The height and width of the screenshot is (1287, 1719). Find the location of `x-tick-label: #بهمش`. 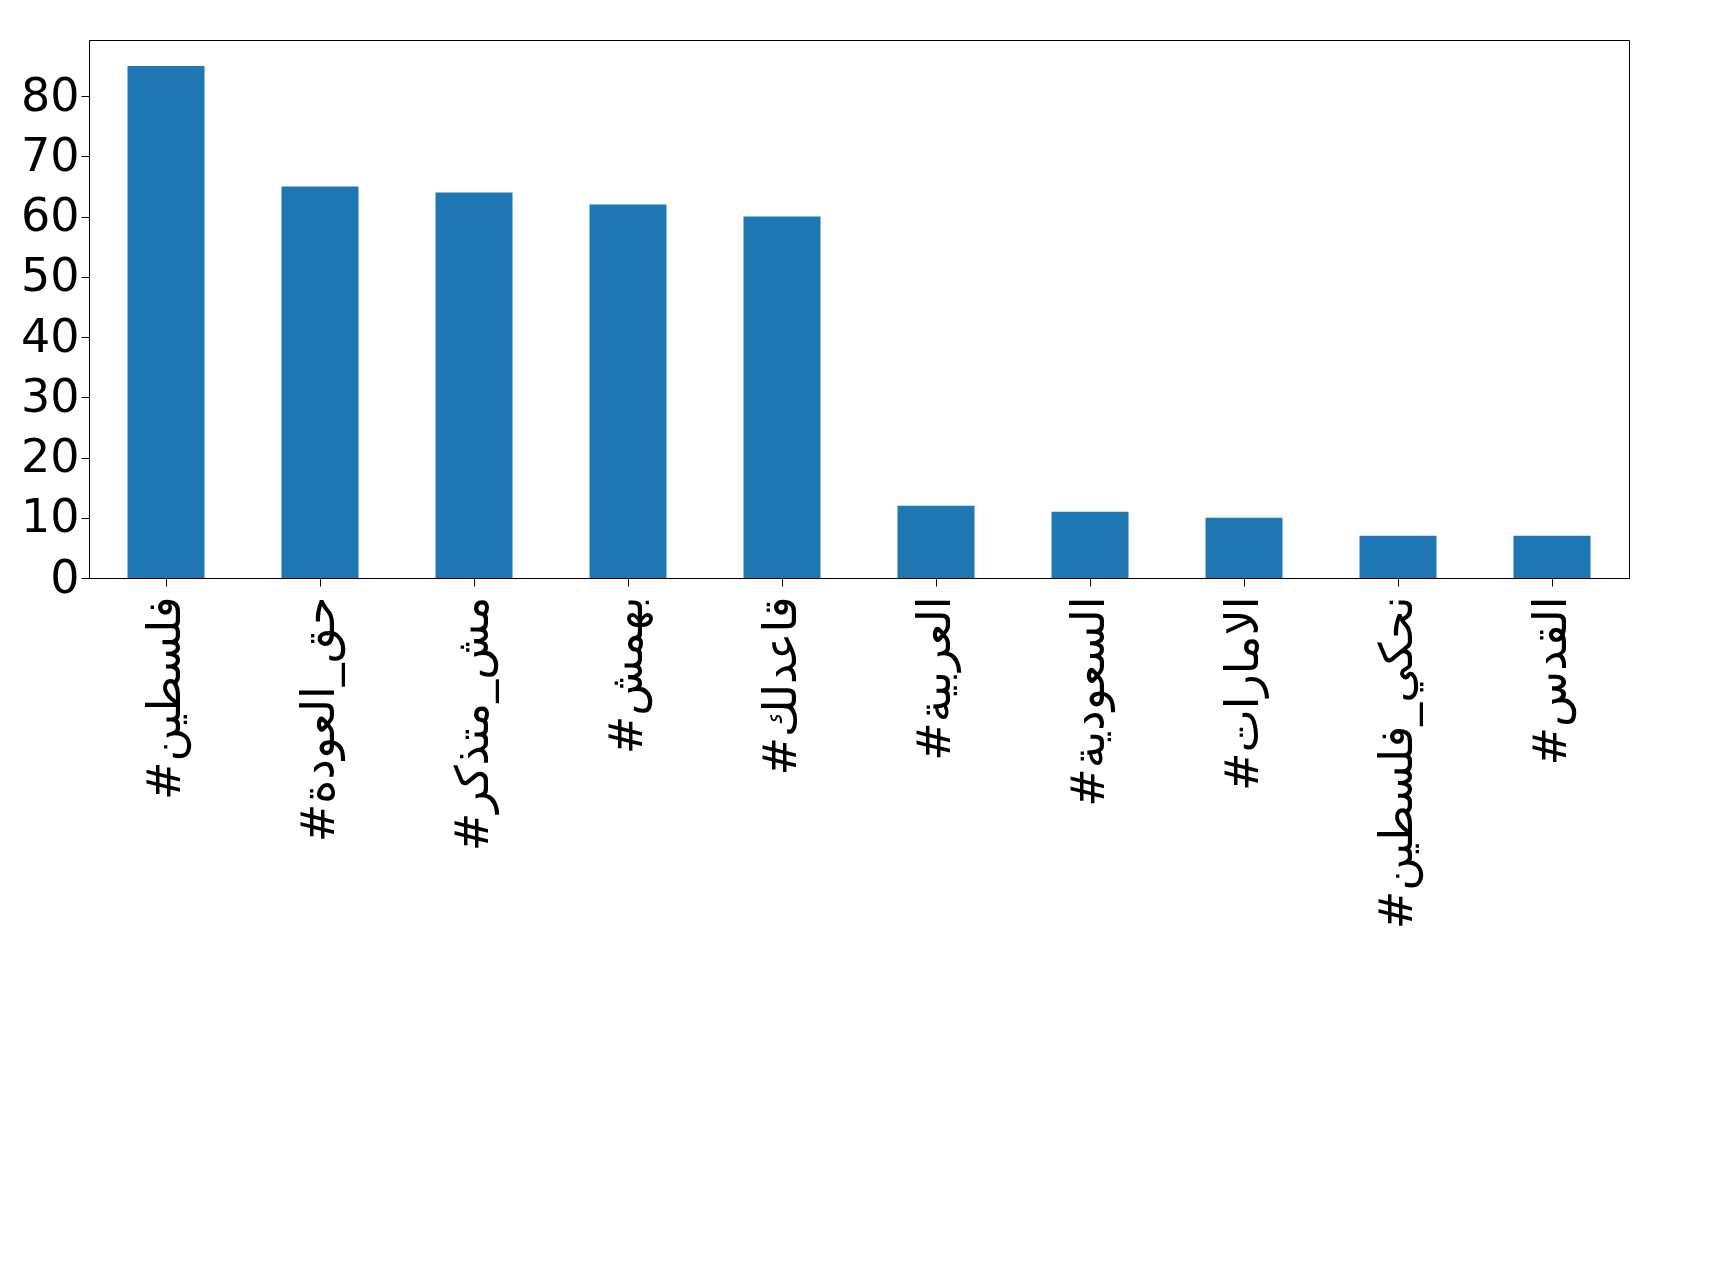

x-tick-label: #بهمش is located at coordinates (626, 675).